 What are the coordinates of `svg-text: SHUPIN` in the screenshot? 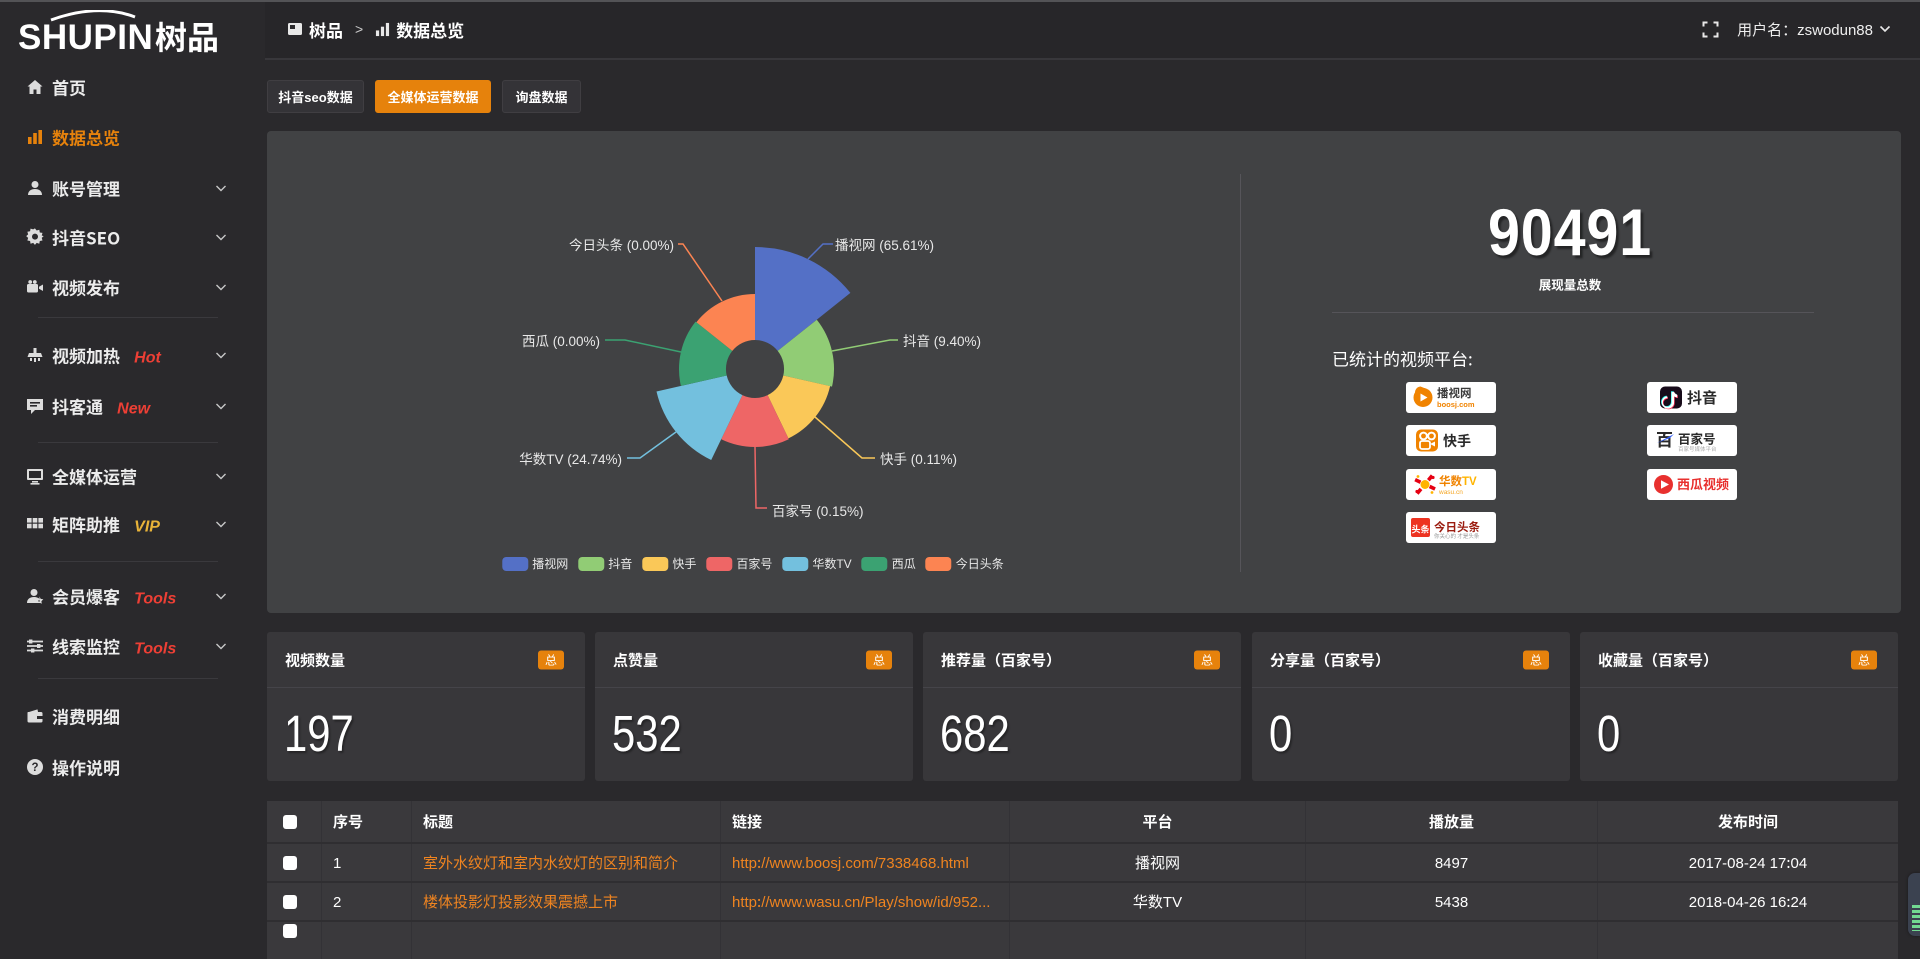 It's located at (85, 37).